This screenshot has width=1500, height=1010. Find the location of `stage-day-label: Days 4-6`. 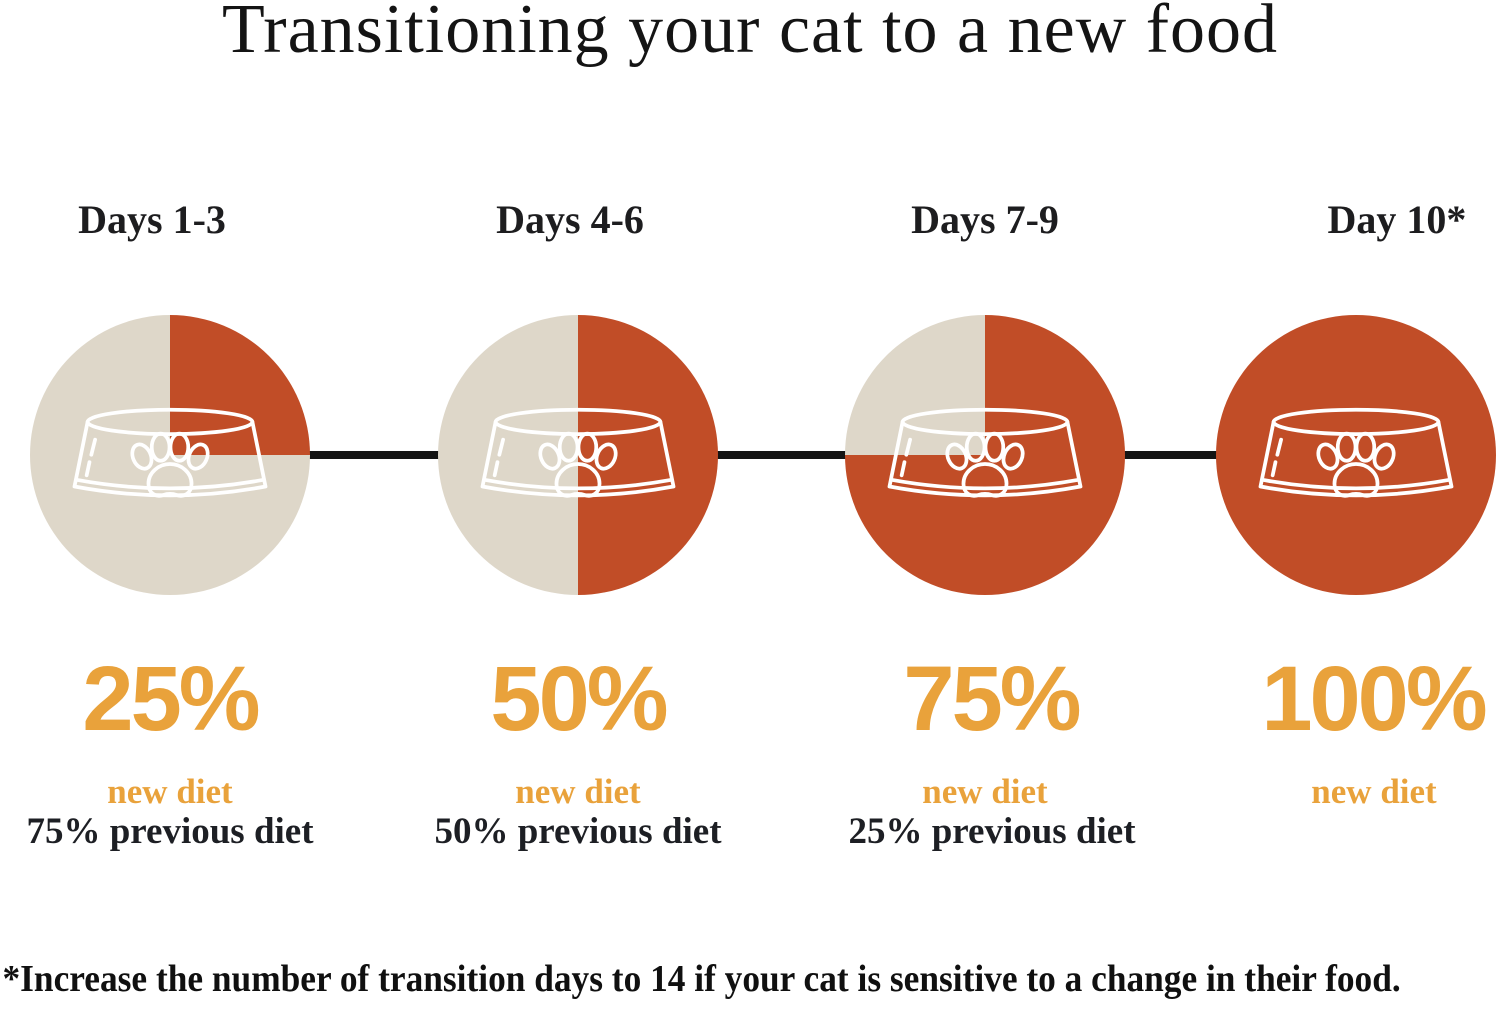

stage-day-label: Days 4-6 is located at coordinates (570, 219).